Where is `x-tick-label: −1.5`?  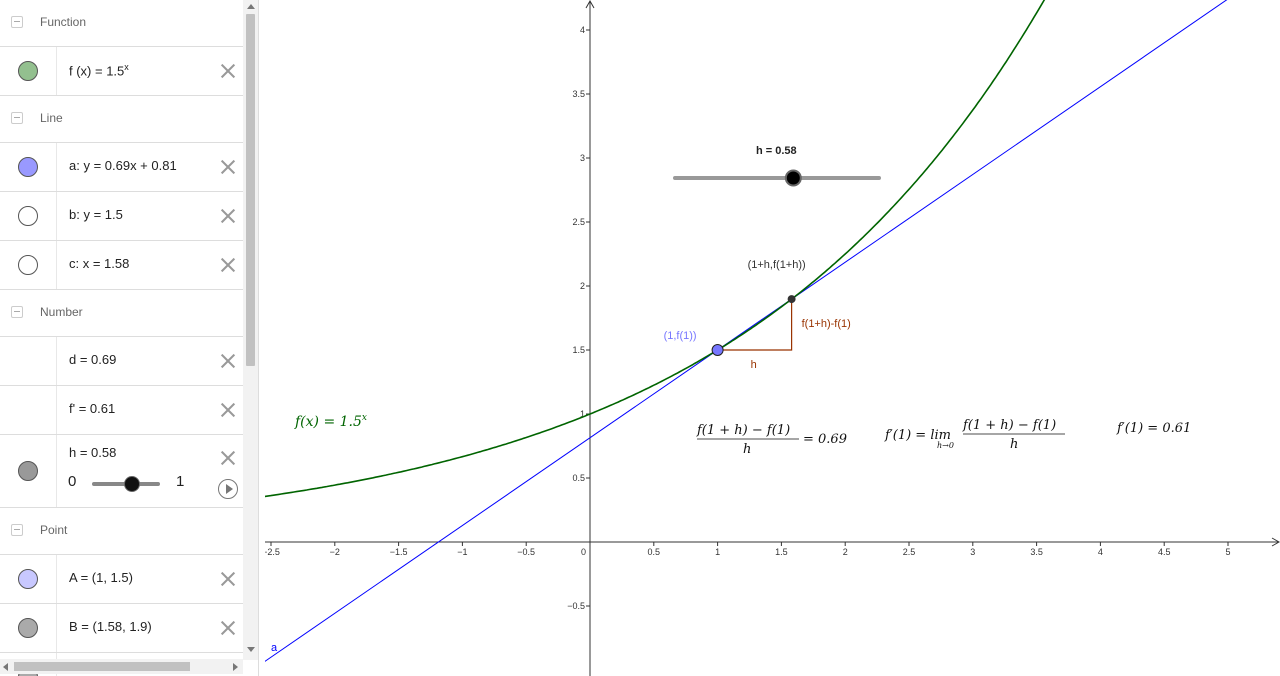 x-tick-label: −1.5 is located at coordinates (399, 552).